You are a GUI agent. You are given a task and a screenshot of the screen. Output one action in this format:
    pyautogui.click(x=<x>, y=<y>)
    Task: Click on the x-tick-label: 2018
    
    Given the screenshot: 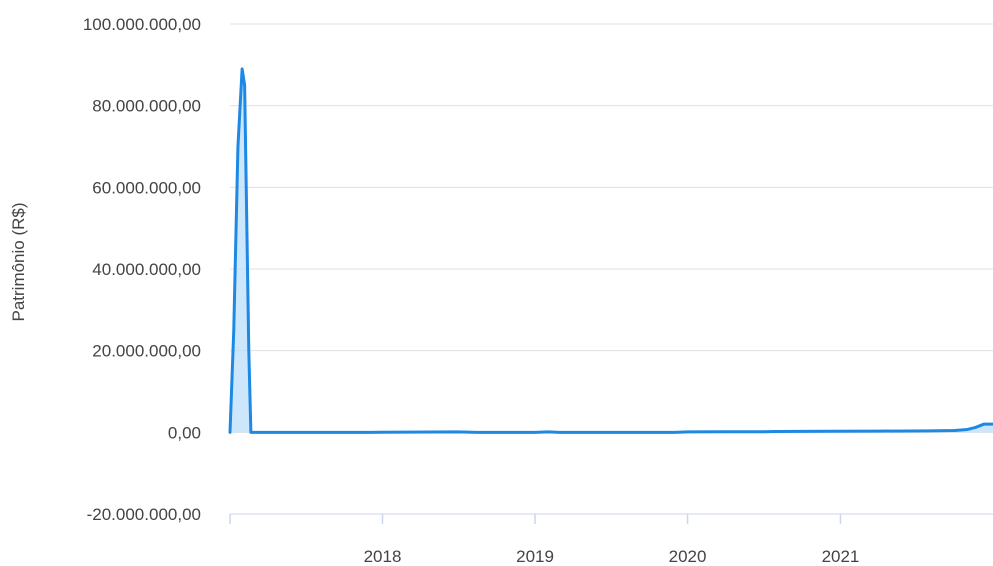 What is the action you would take?
    pyautogui.click(x=383, y=556)
    